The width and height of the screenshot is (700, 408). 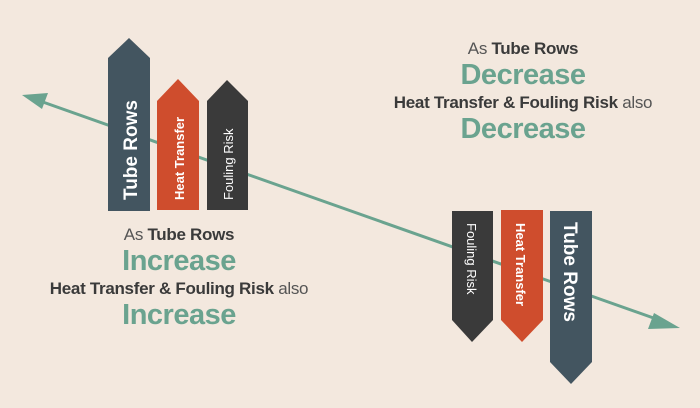 I want to click on arrowhead-right-icon, so click(x=664, y=321).